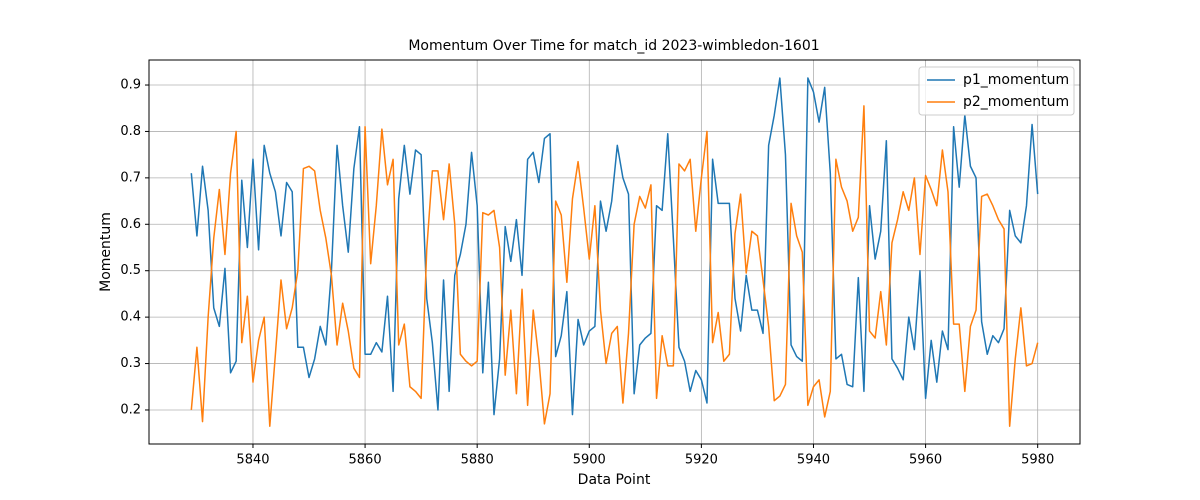 Image resolution: width=1200 pixels, height=500 pixels. Describe the element at coordinates (589, 460) in the screenshot. I see `x-tick-label: 5900` at that location.